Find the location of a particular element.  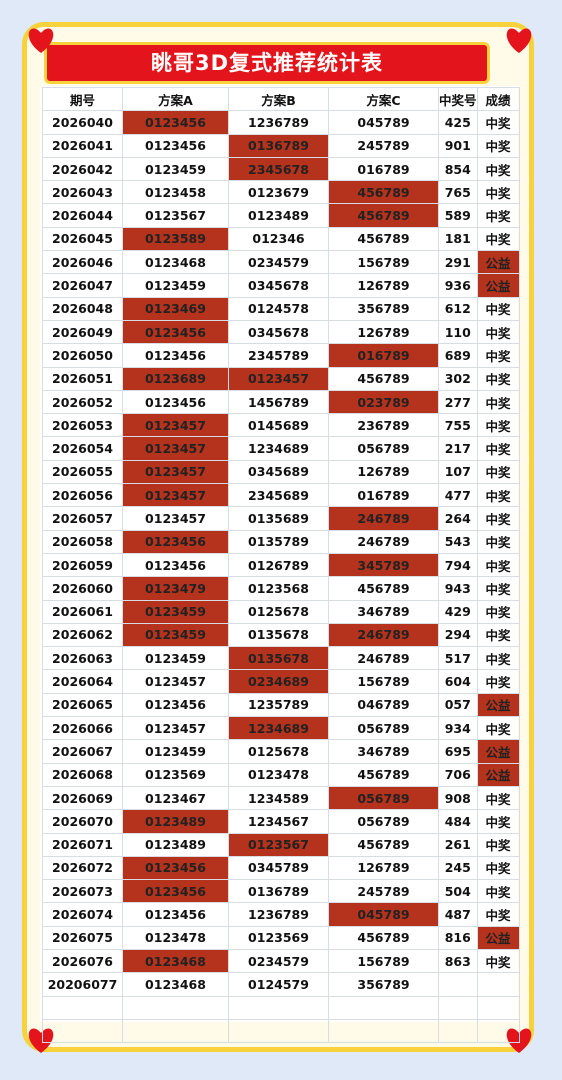

table-cell: 2026045 is located at coordinates (82, 239).